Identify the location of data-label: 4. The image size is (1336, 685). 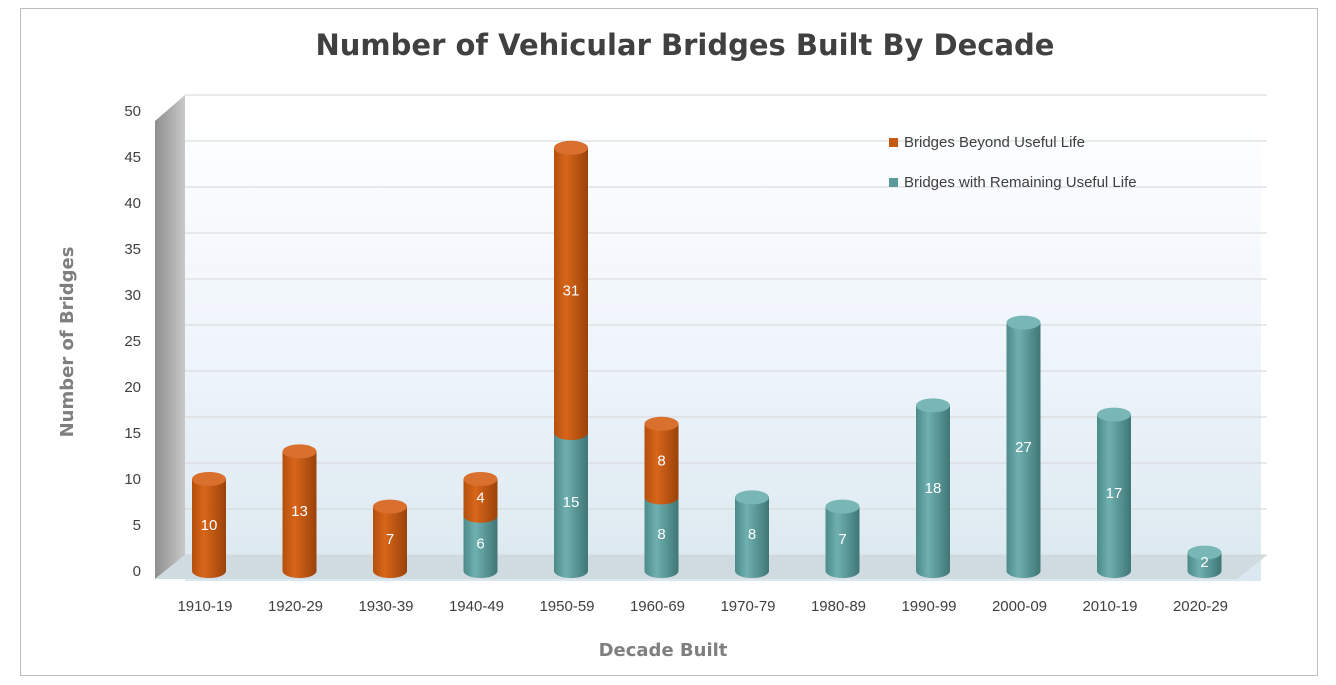
(480, 497).